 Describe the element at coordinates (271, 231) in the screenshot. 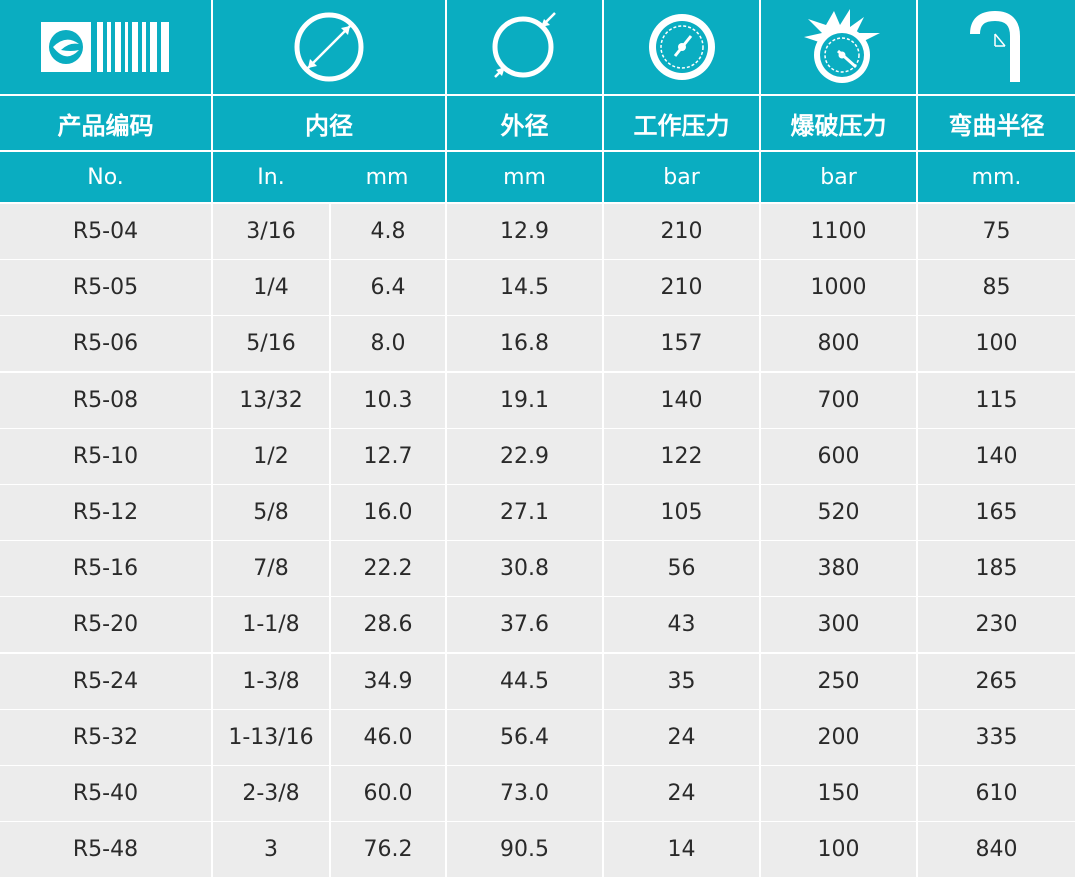

I see `cell-inner-in: 3/16` at that location.